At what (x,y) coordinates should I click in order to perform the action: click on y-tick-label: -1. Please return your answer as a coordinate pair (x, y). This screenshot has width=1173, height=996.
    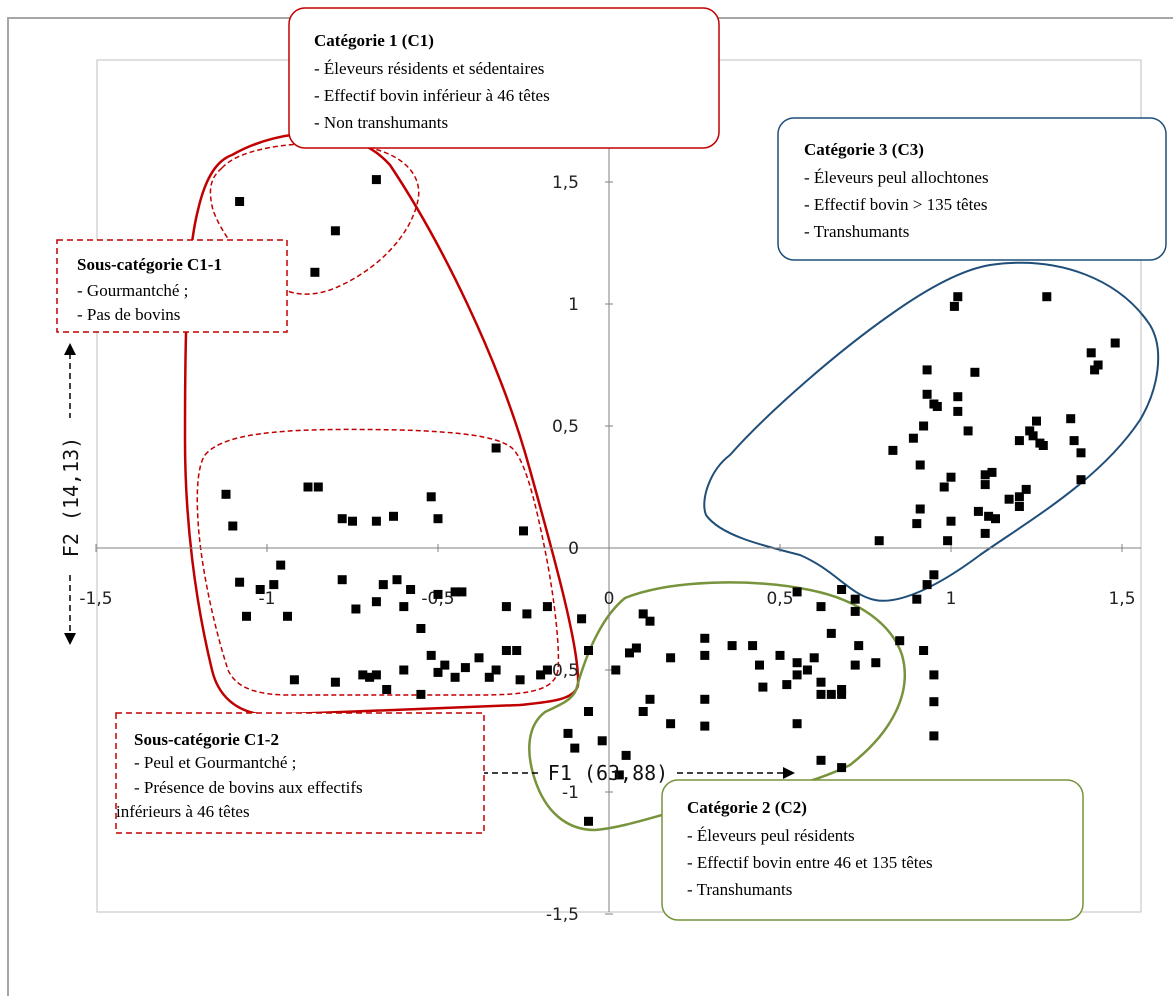
    Looking at the image, I should click on (570, 793).